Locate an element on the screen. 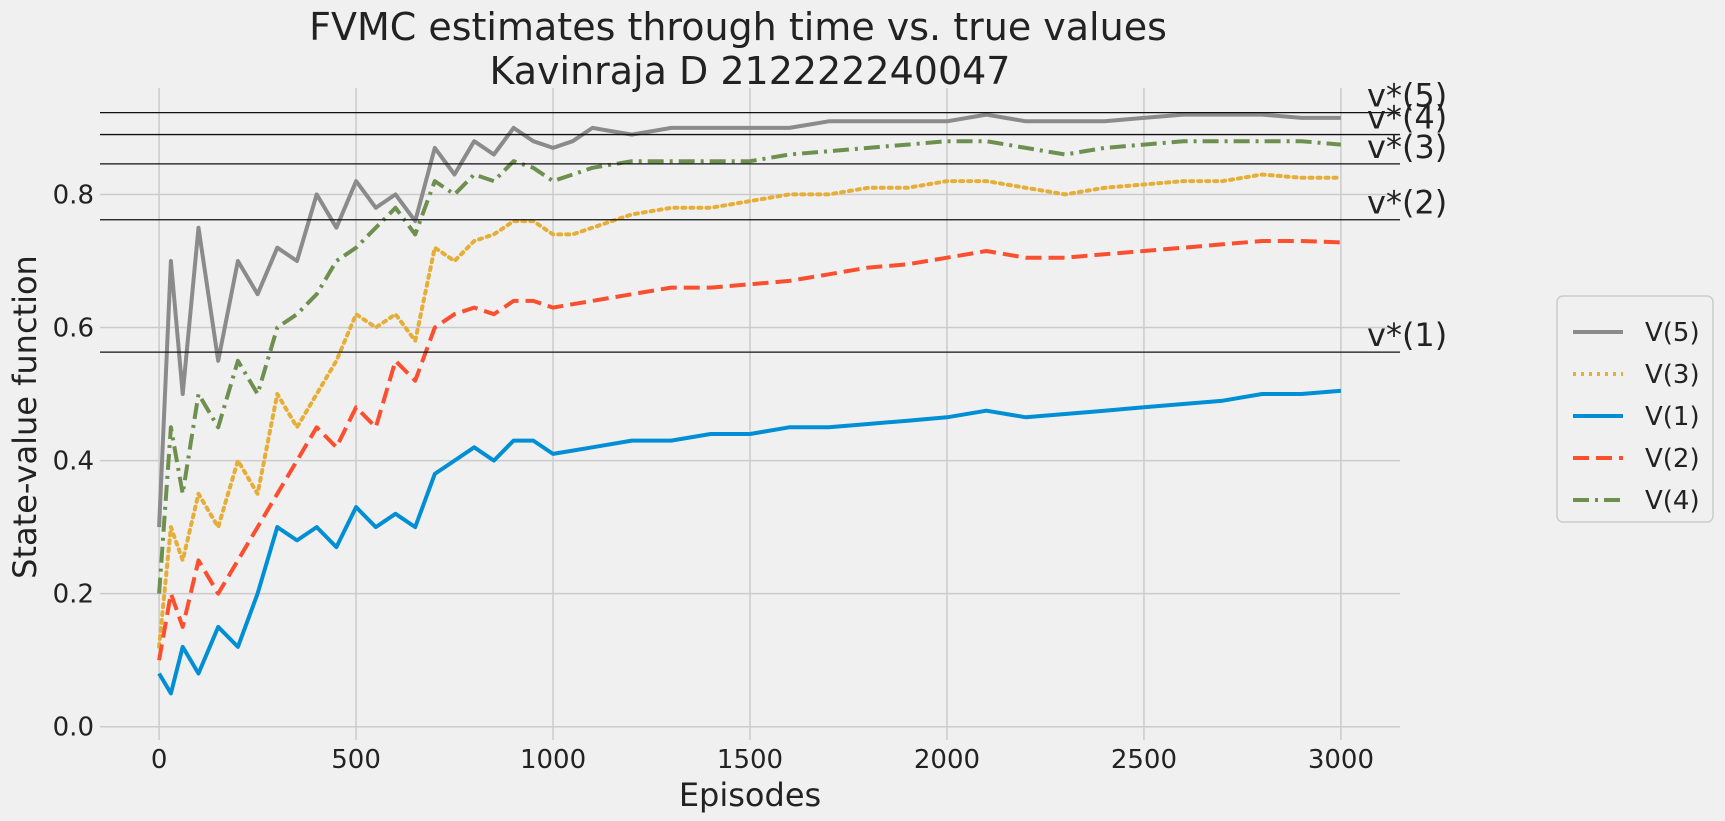 The height and width of the screenshot is (821, 1725). y-tick-label: 0.8 is located at coordinates (73, 195).